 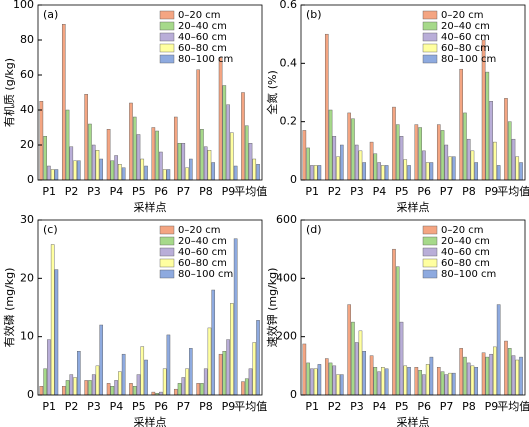 I want to click on legend-label: 60–80 cm, so click(x=465, y=48).